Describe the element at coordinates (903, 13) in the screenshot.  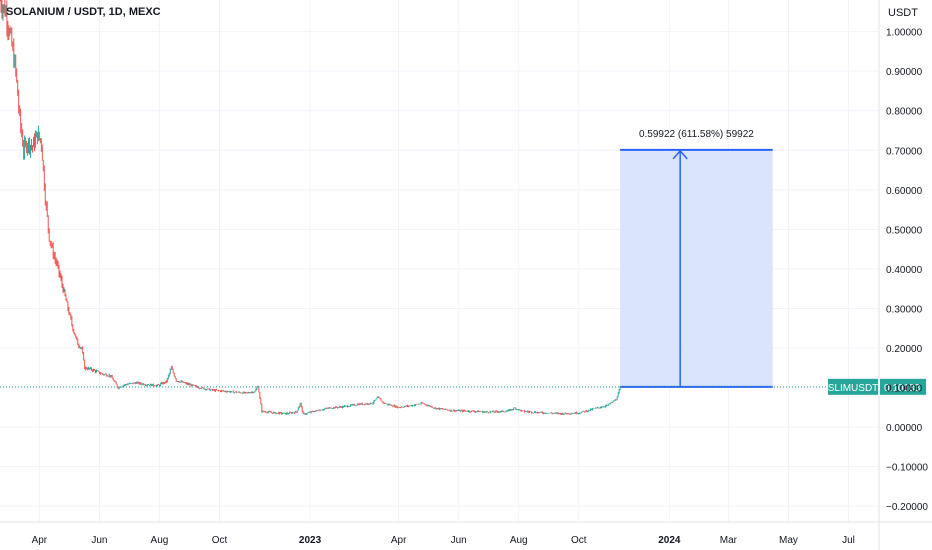
I see `currency-label: USDT` at that location.